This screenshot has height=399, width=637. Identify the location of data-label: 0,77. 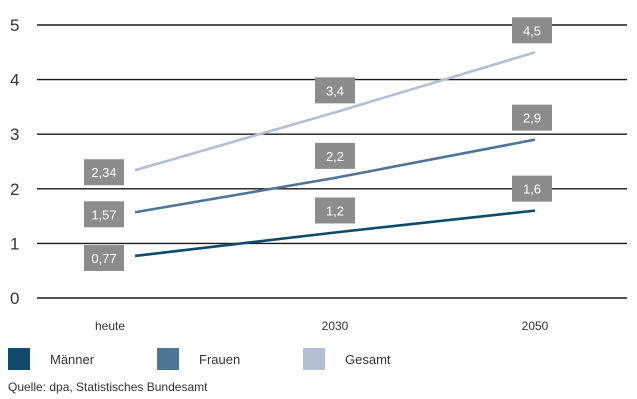
(104, 257).